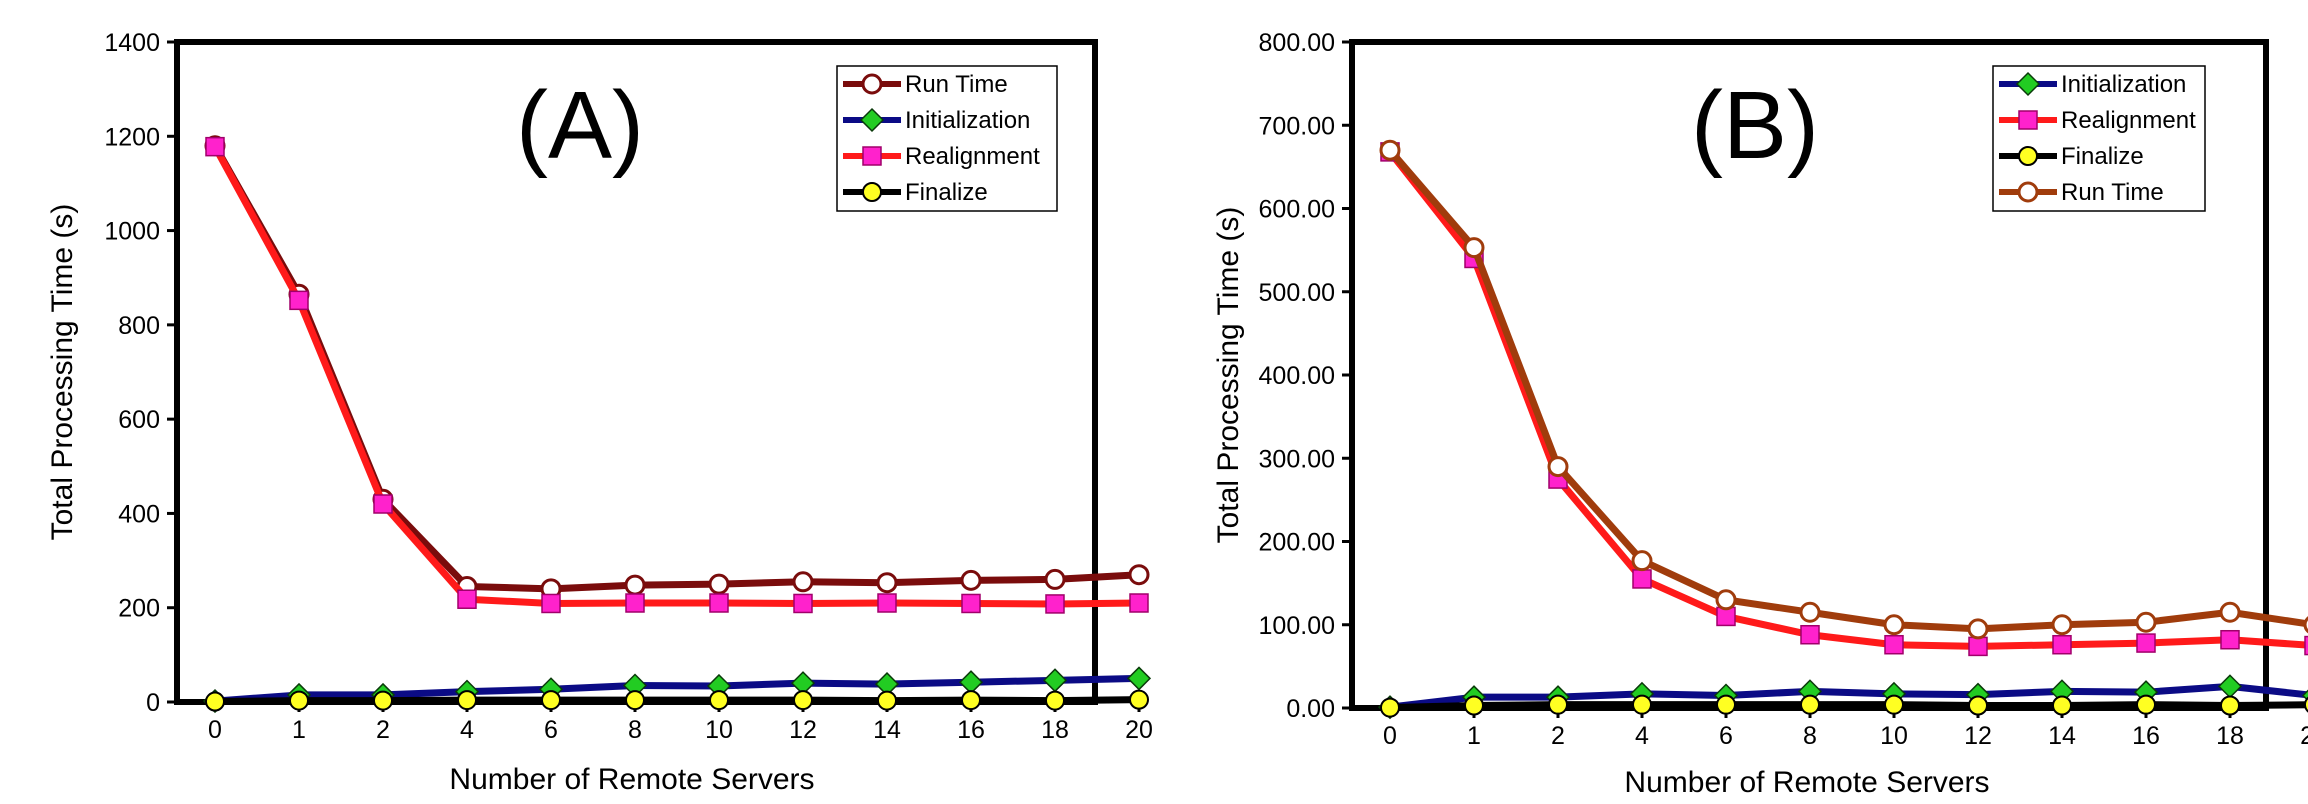  What do you see at coordinates (383, 730) in the screenshot?
I see `x-tick-label: 2` at bounding box center [383, 730].